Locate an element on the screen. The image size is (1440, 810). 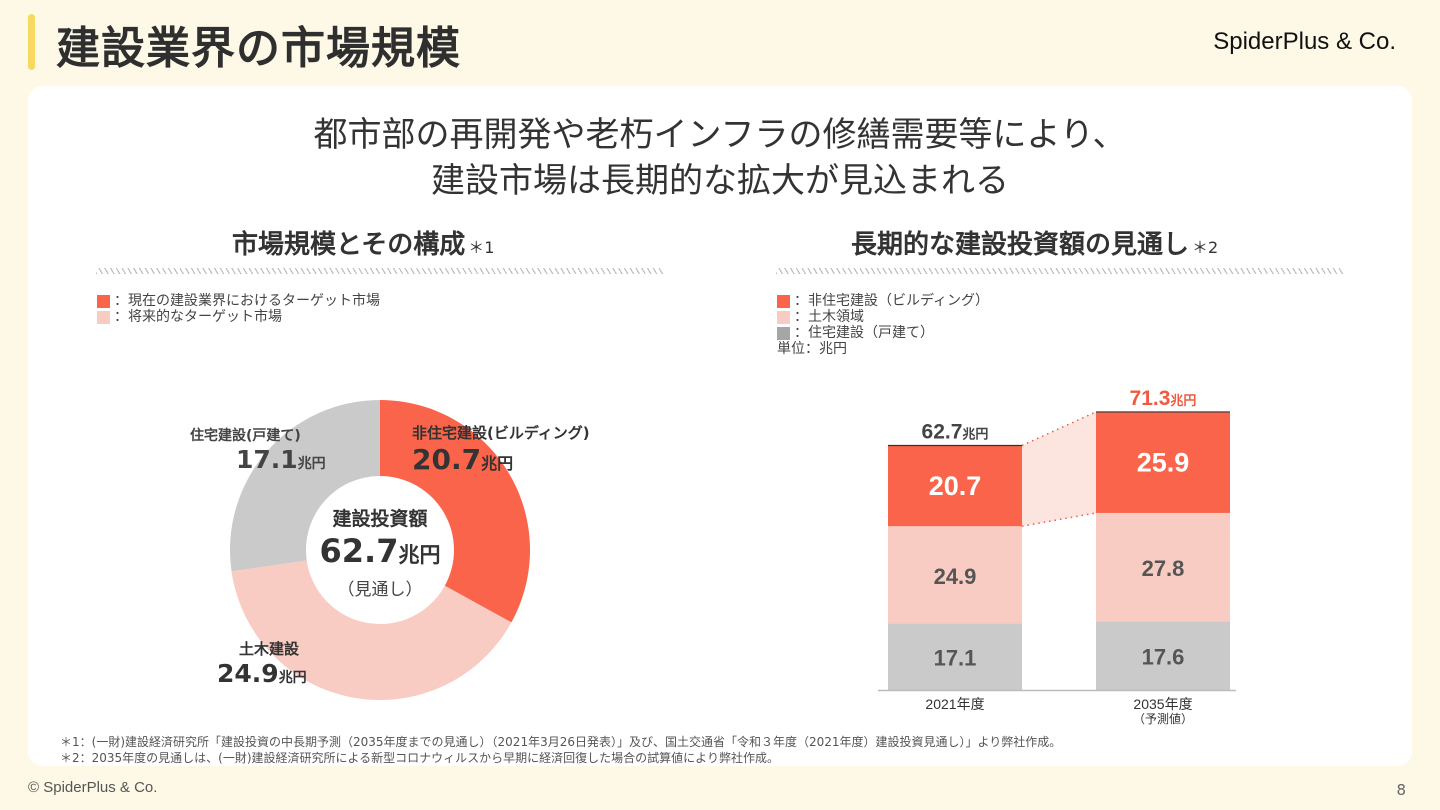
donut-center-title: 建設投資額 is located at coordinates (380, 519).